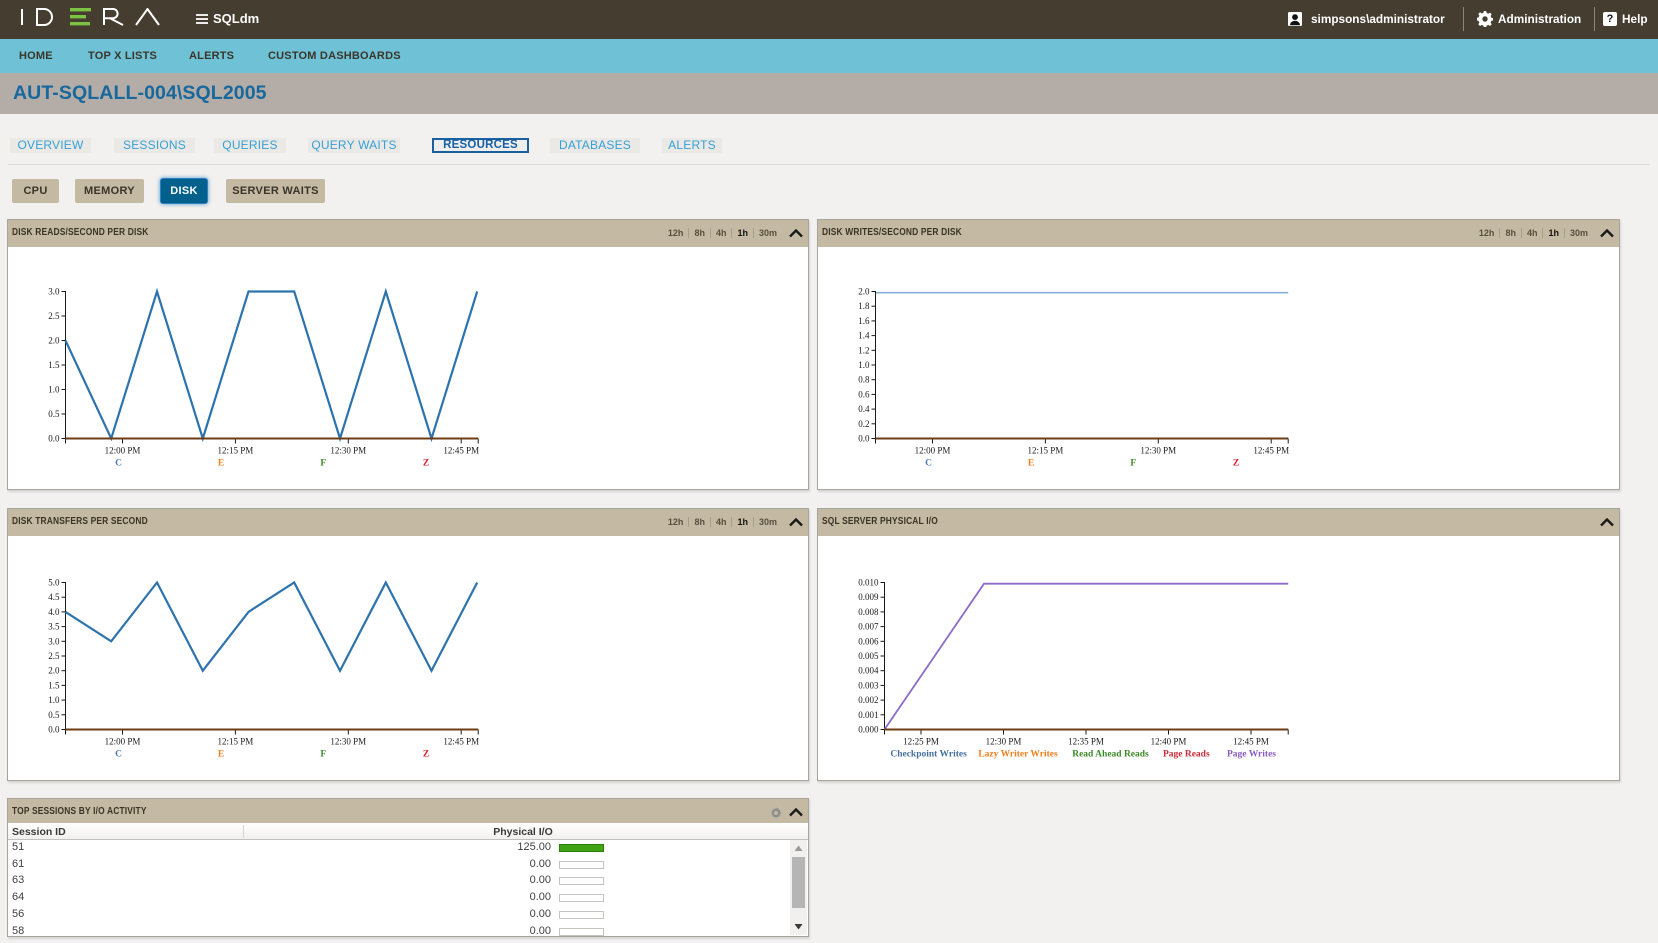 This screenshot has height=943, width=1658. I want to click on svg-text: 0.005, so click(868, 656).